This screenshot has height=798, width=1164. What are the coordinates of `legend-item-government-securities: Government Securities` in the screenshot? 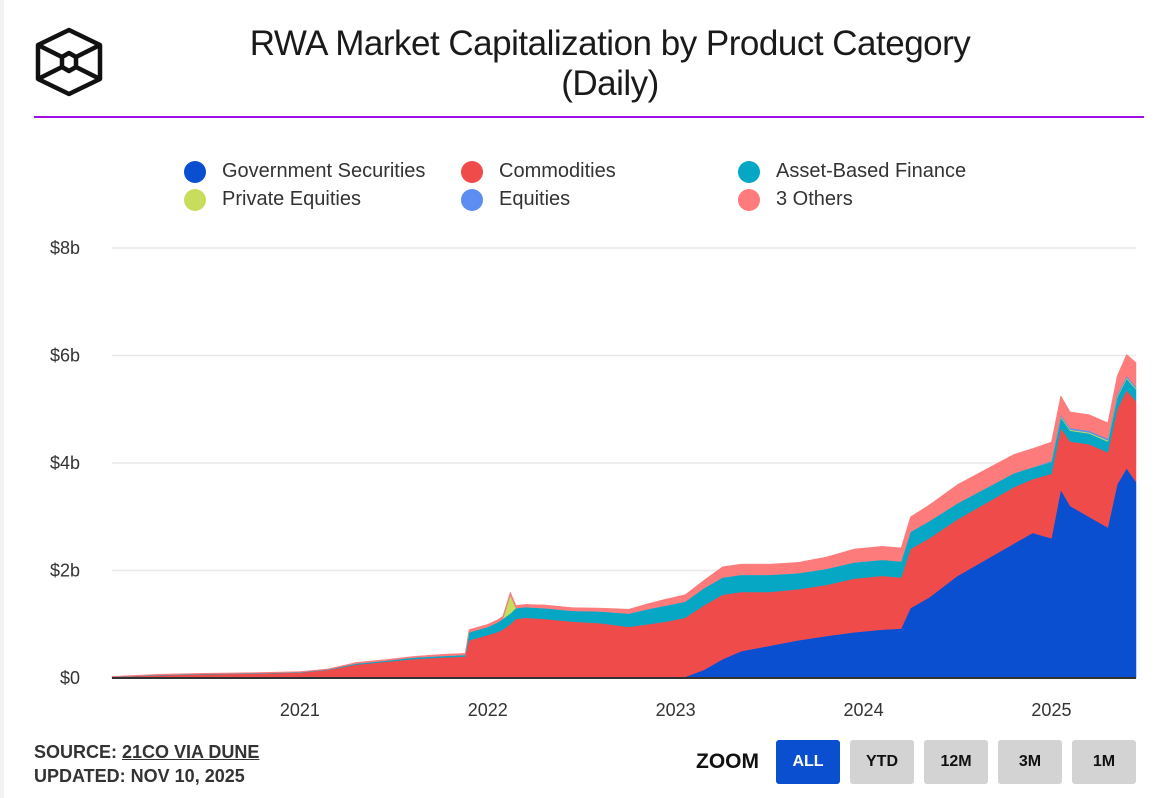 It's located at (304, 171).